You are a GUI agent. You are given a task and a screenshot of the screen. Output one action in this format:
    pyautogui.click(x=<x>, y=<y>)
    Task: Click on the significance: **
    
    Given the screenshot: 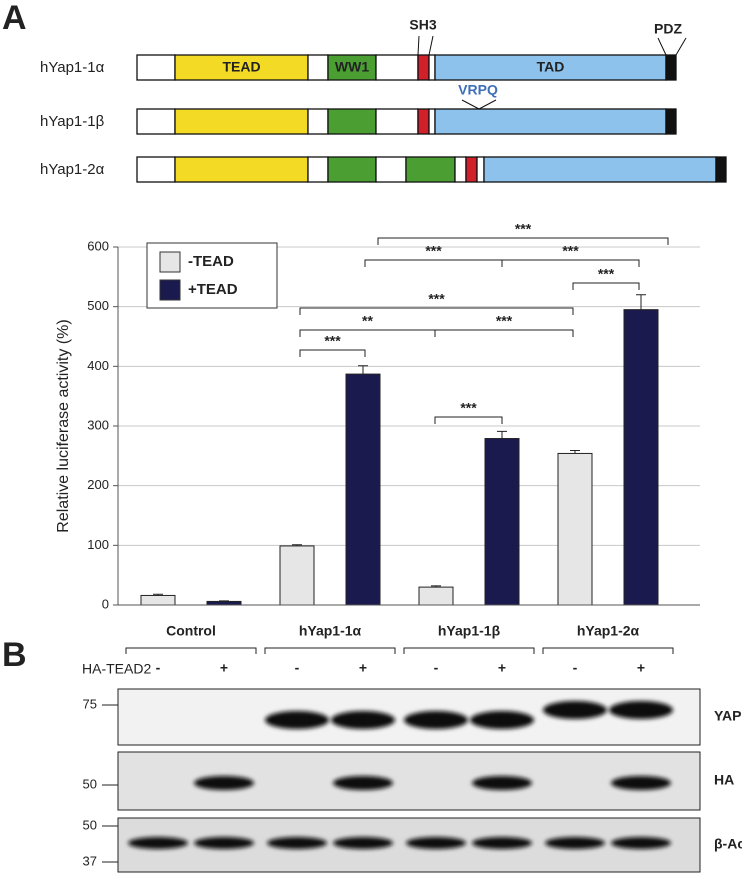 What is the action you would take?
    pyautogui.click(x=367, y=321)
    